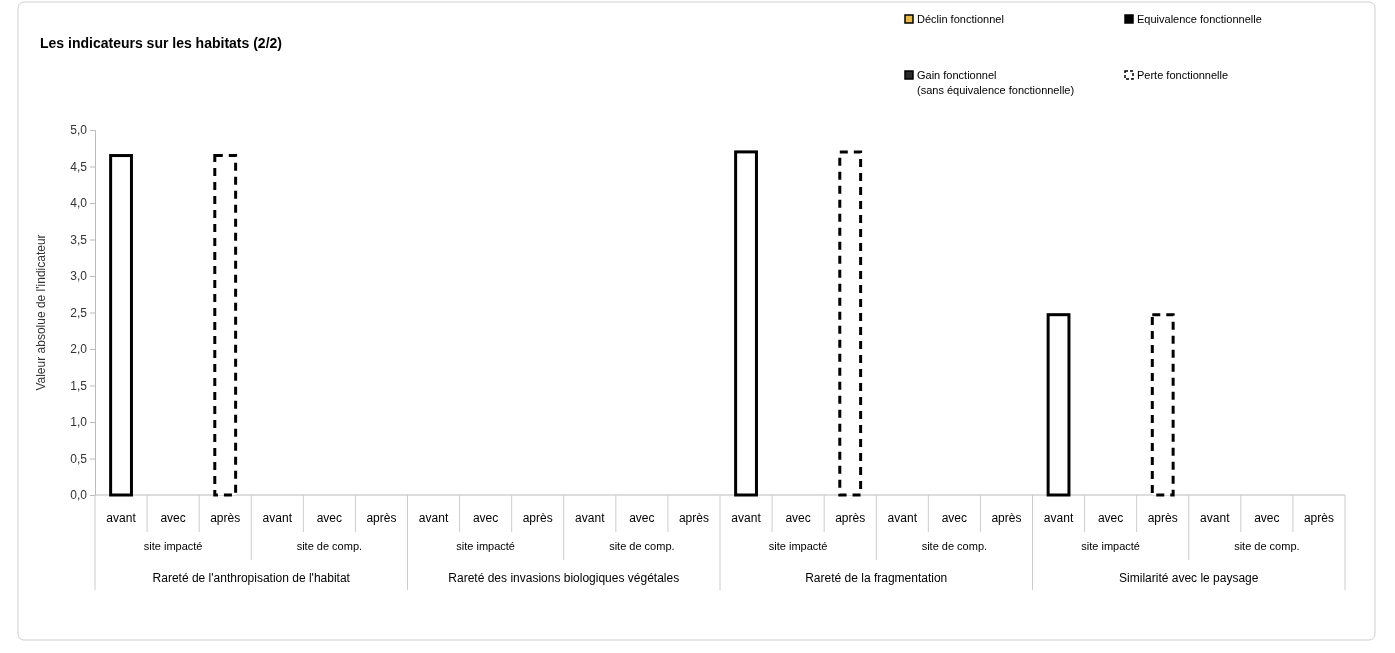  Describe the element at coordinates (1199, 19) in the screenshot. I see `legend-label: Equivalence fonctionnelle` at that location.